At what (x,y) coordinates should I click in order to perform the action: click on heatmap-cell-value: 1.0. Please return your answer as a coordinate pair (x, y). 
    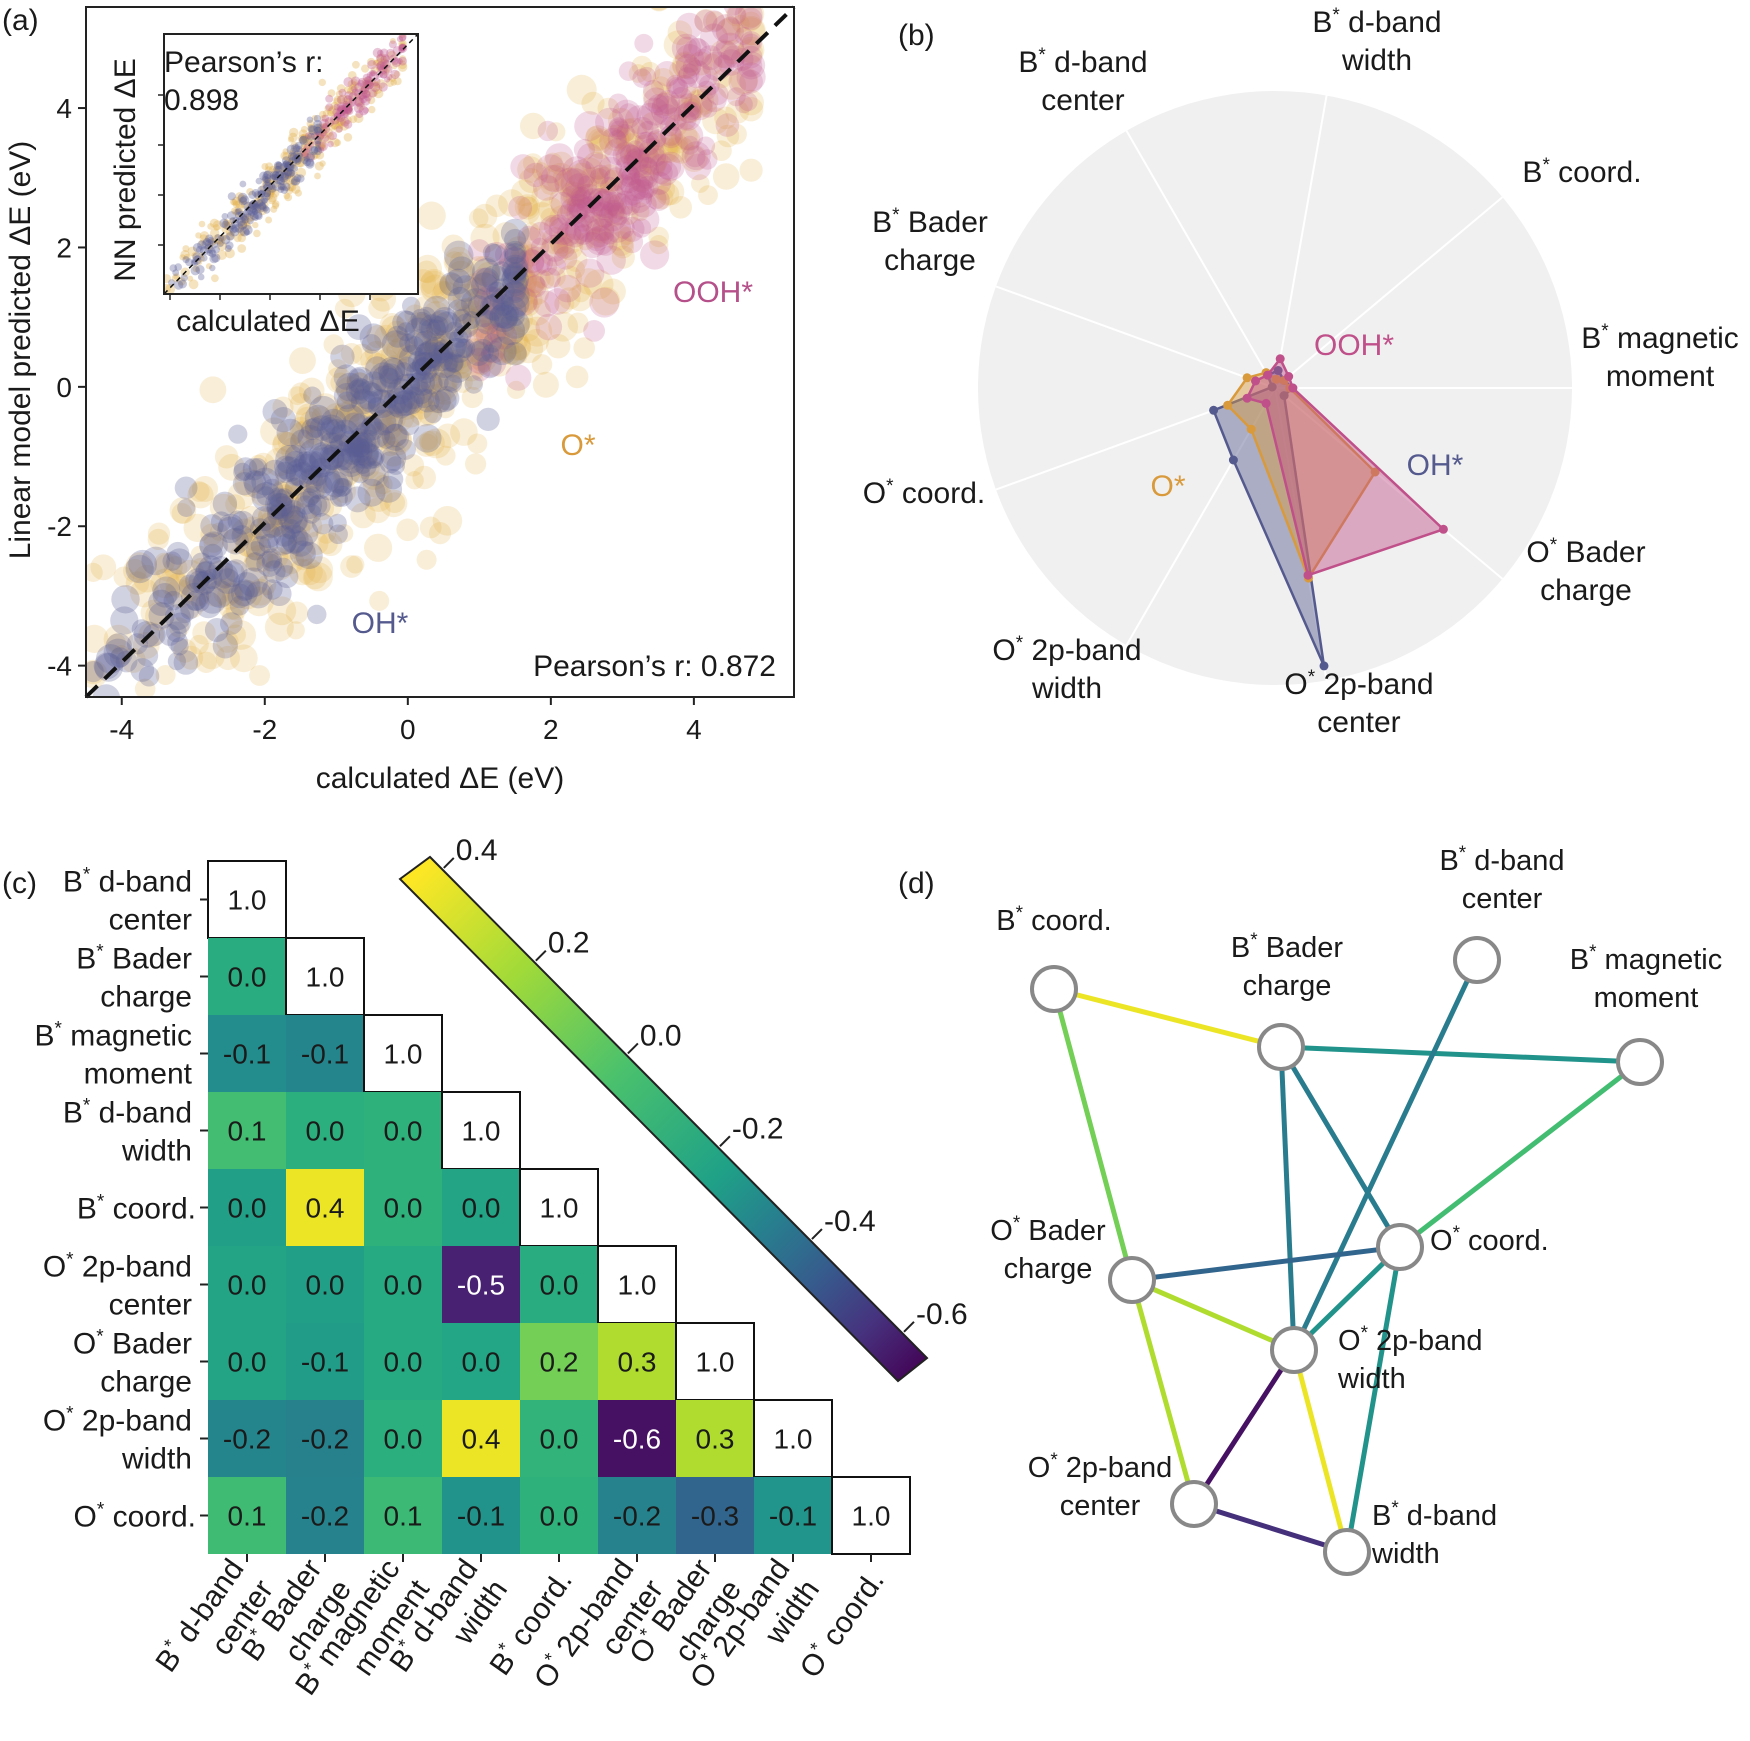
    Looking at the image, I should click on (247, 900).